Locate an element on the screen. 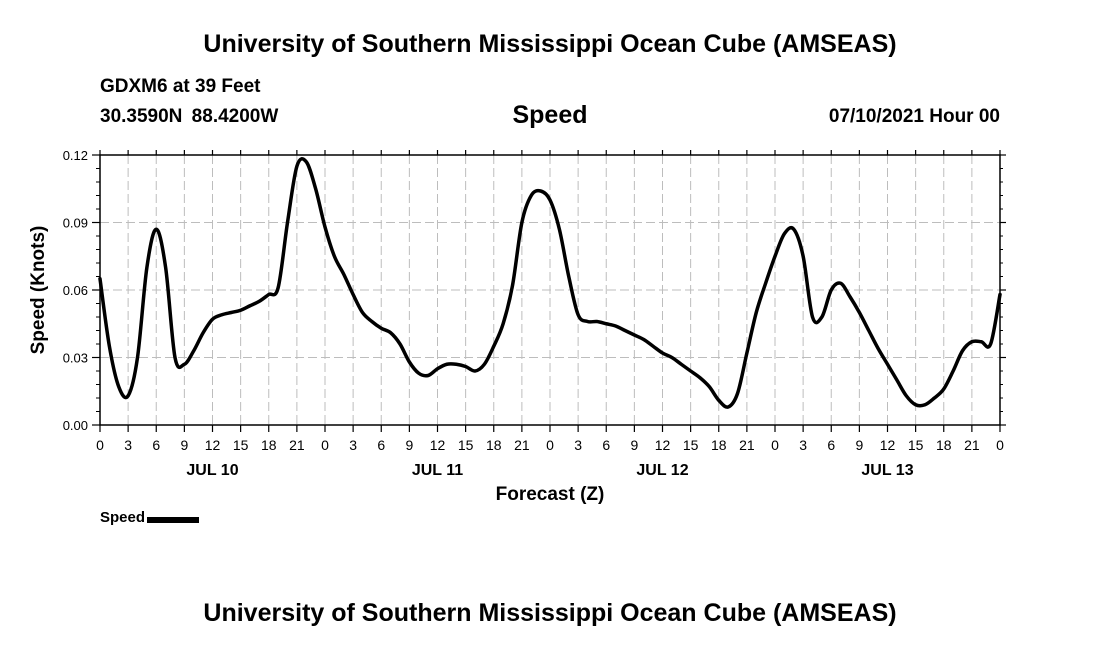  station-label: GDXM6 at 39 Feet is located at coordinates (180, 86).